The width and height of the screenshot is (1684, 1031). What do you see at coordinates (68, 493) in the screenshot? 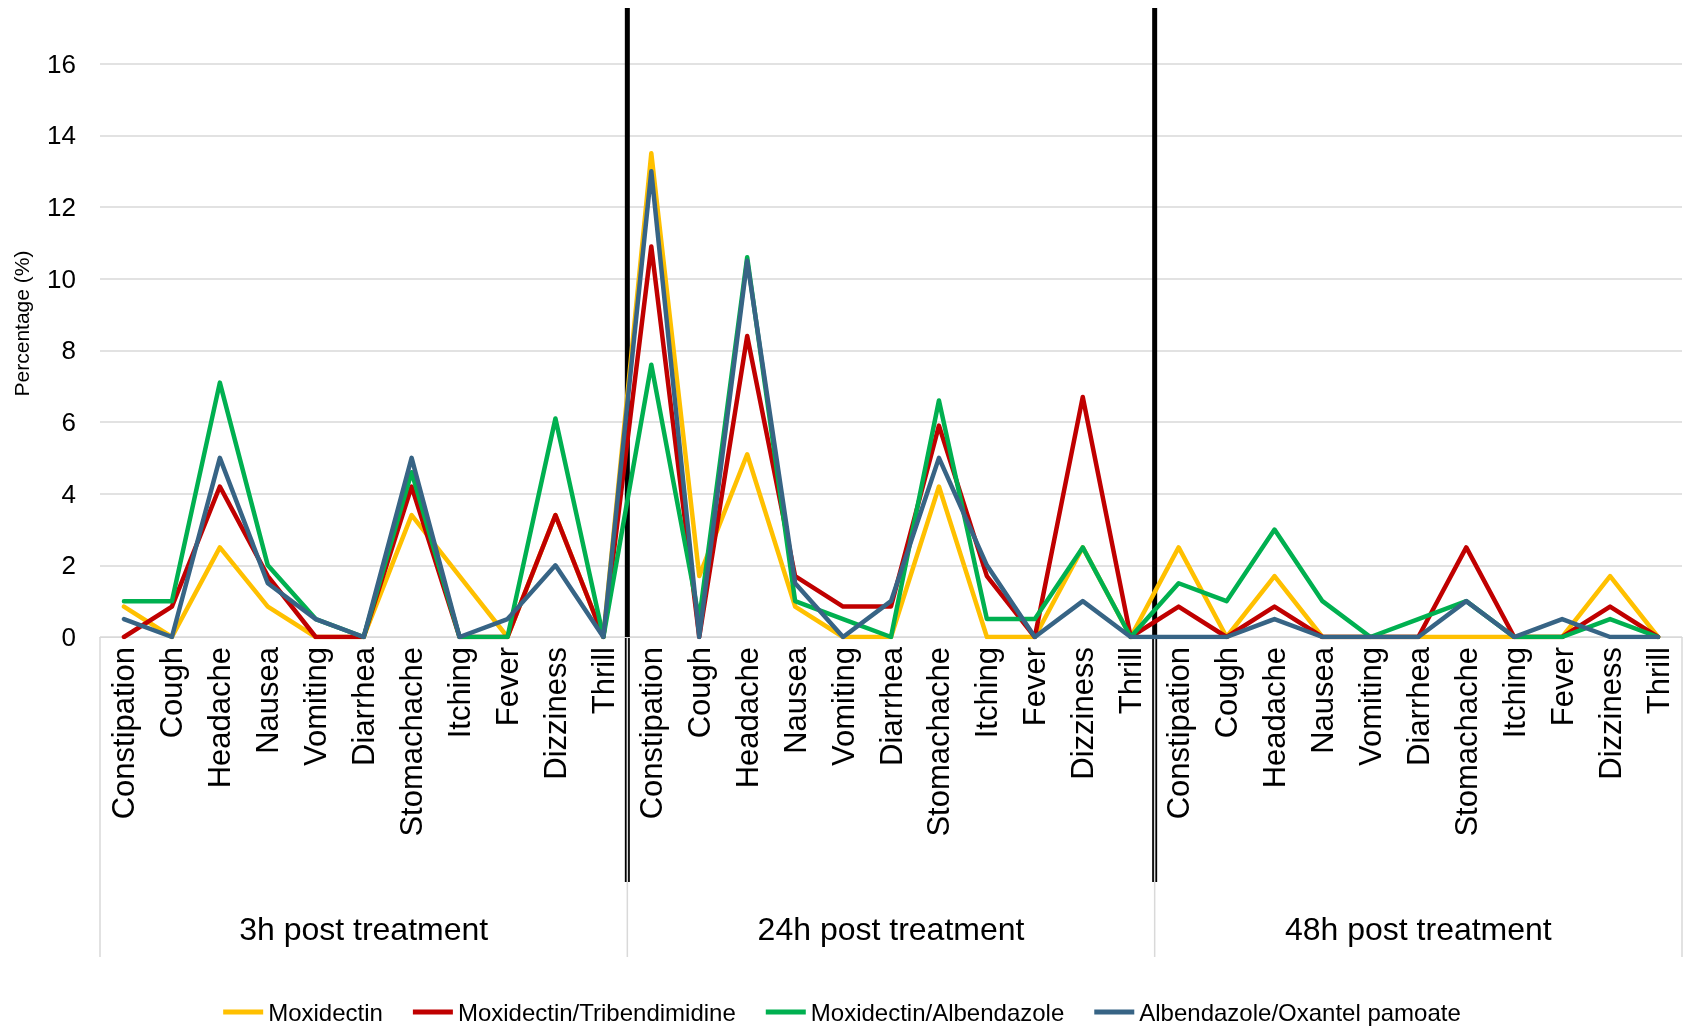
I see `y-tick-label: 4` at bounding box center [68, 493].